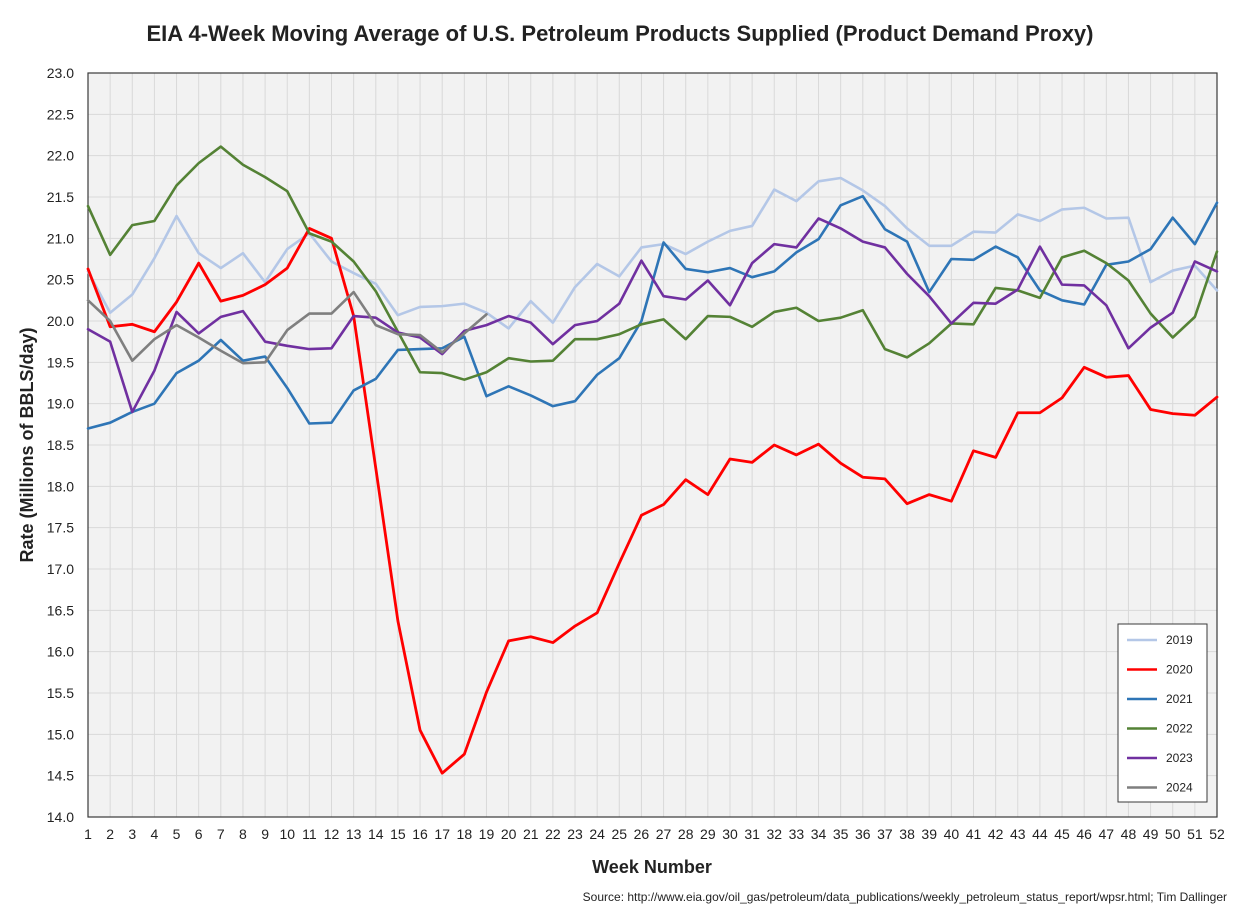  I want to click on x-tick-label: 39, so click(929, 834).